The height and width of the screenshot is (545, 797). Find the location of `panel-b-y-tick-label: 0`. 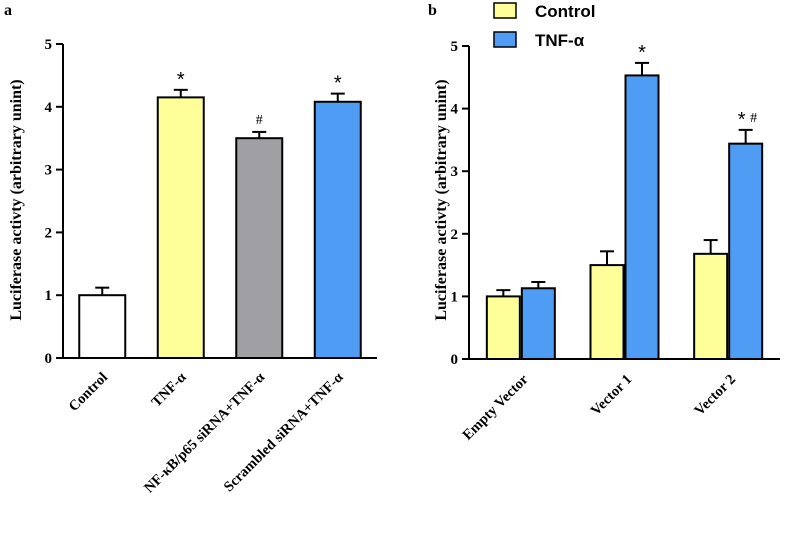

panel-b-y-tick-label: 0 is located at coordinates (455, 360).